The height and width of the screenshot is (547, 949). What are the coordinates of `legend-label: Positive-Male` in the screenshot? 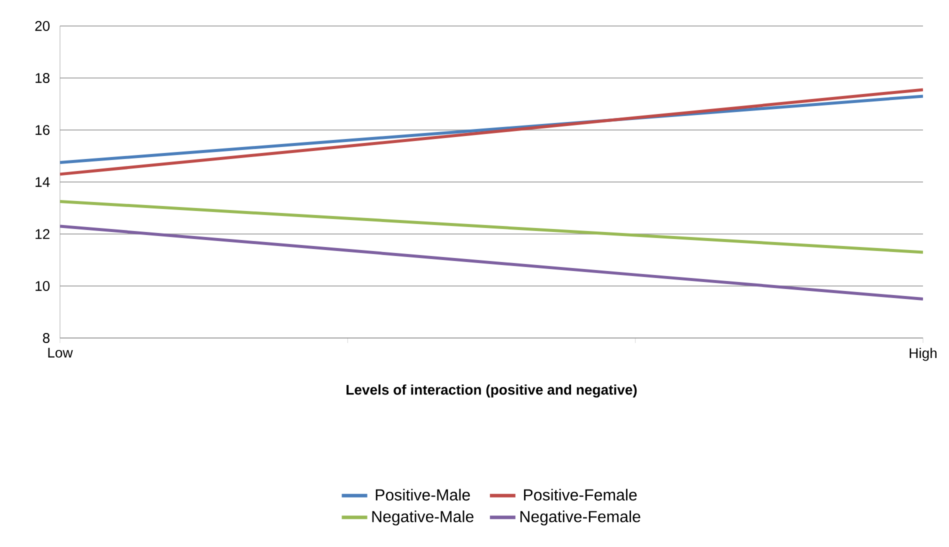 It's located at (423, 494).